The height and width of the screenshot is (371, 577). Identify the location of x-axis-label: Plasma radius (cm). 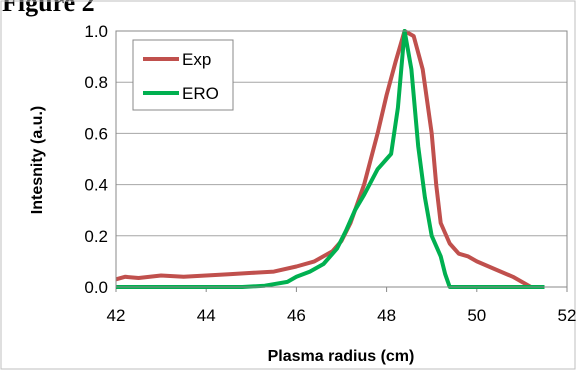
(341, 356).